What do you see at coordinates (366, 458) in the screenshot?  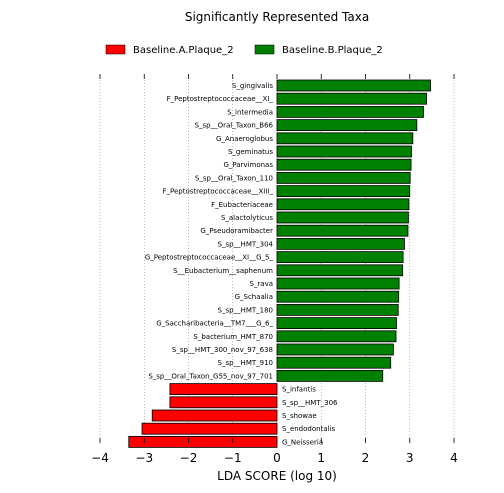 I see `x-tick-label: 2` at bounding box center [366, 458].